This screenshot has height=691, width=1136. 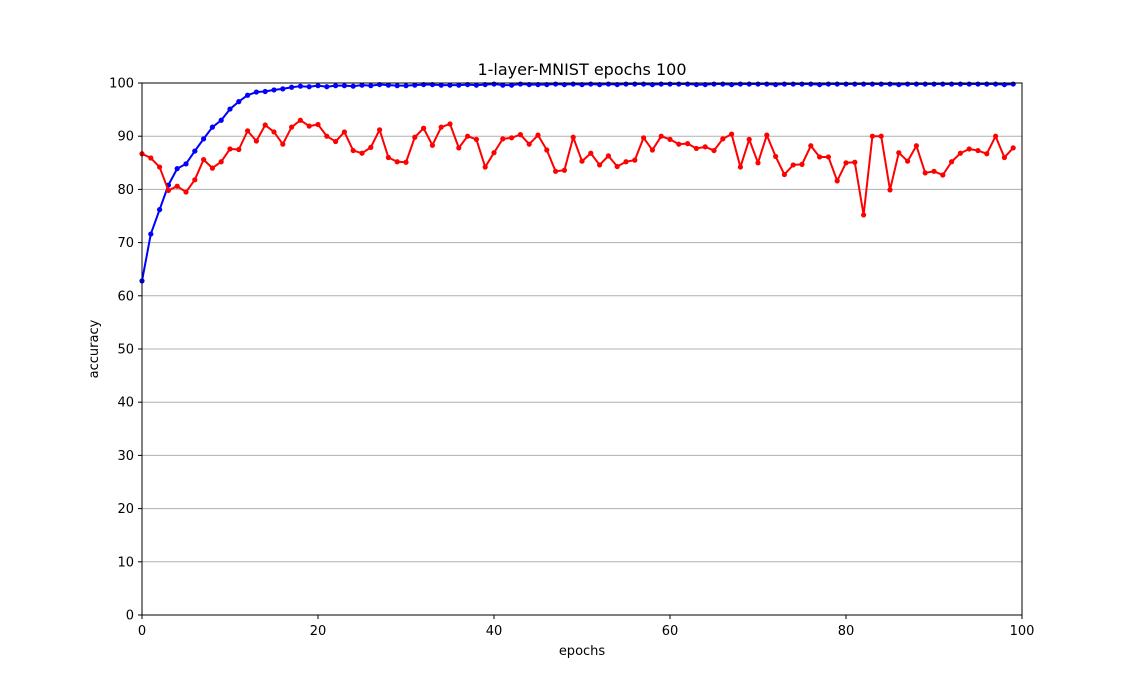 What do you see at coordinates (125, 296) in the screenshot?
I see `y-tick-label: 60` at bounding box center [125, 296].